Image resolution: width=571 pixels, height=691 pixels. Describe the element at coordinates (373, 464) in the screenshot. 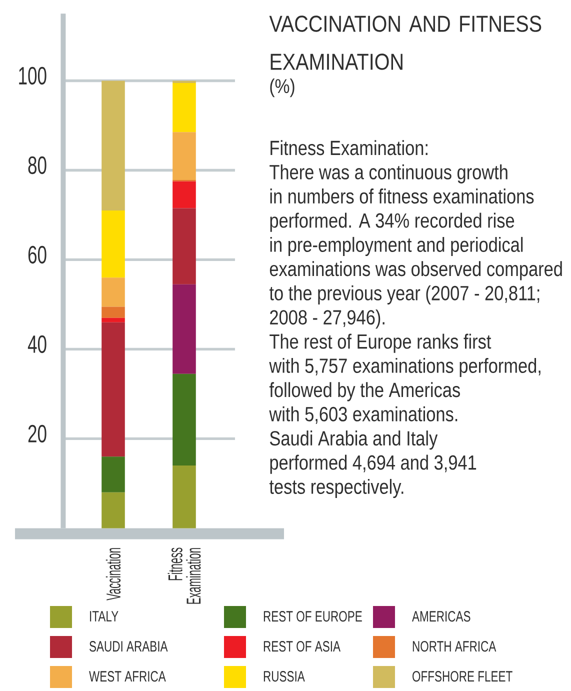

I see `text: performed 4,694 and 3,941` at that location.